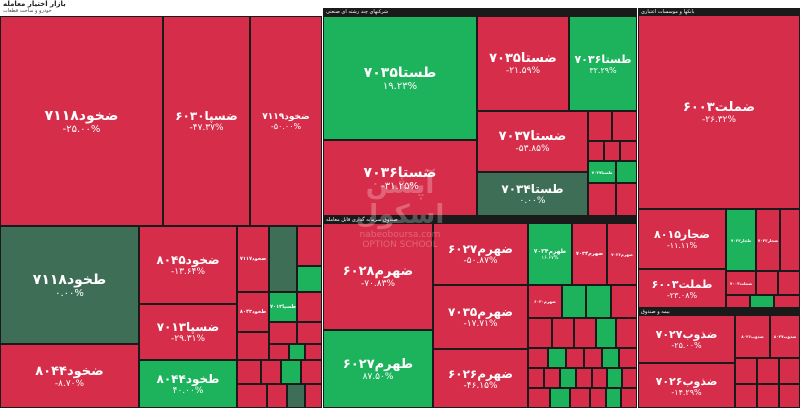 Image resolution: width=800 pixels, height=408 pixels. I want to click on tile-t17: طملت۶۰۰۳ -۲۳.۰۸%, so click(682, 288).